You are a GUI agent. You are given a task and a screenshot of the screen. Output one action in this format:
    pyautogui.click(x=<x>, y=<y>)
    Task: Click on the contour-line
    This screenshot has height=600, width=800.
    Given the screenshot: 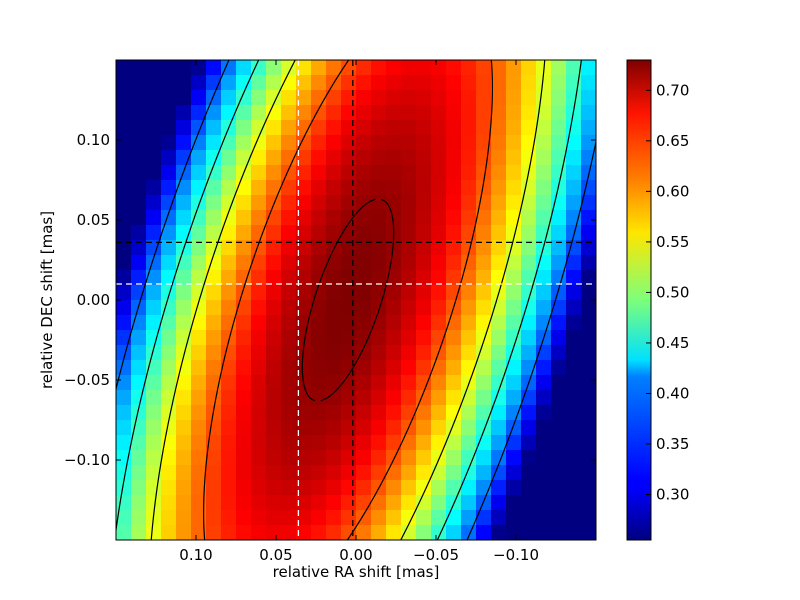 What is the action you would take?
    pyautogui.click(x=531, y=339)
    